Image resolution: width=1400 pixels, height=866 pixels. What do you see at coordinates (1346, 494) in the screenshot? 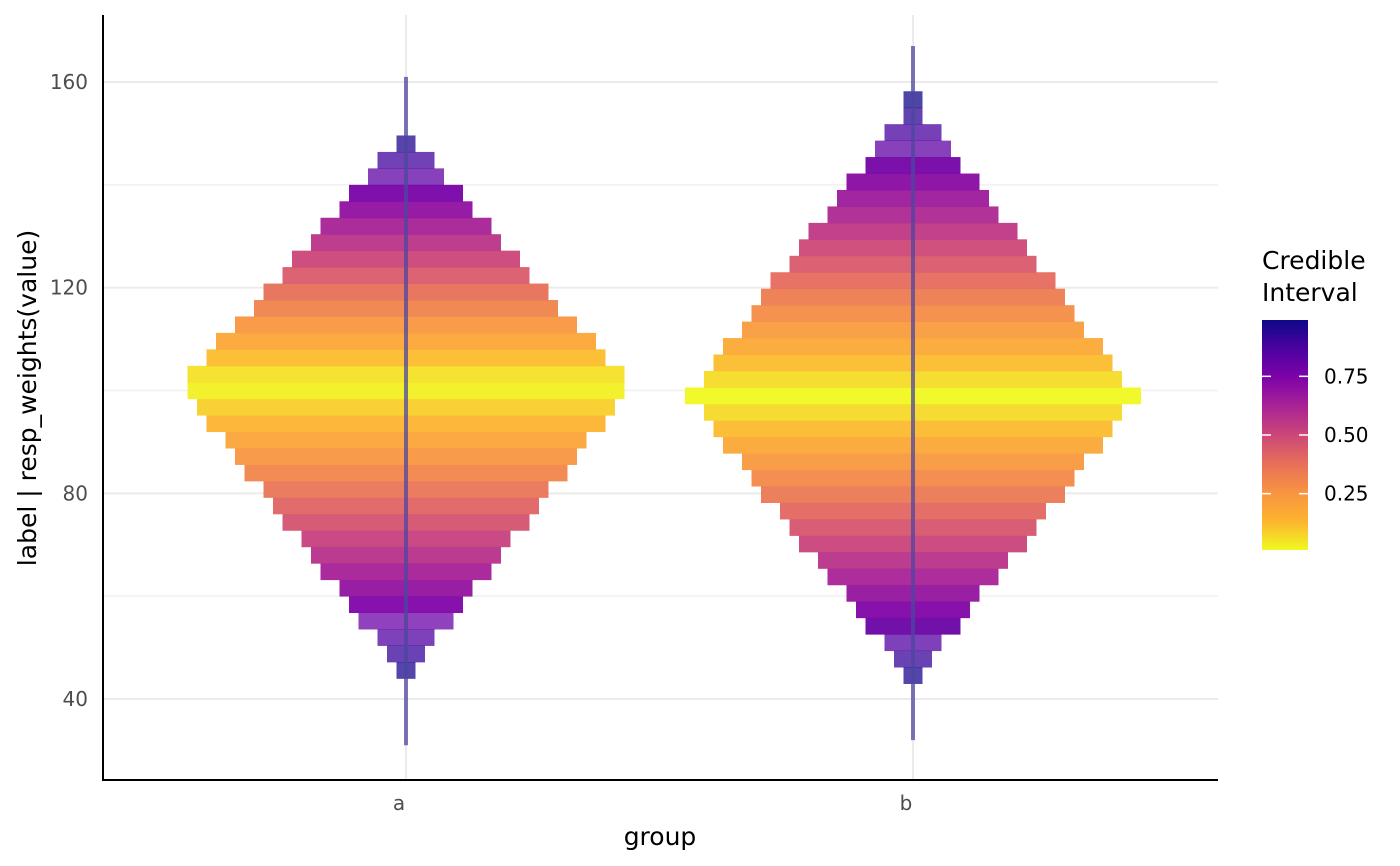
I see `legend-tick-label: 0.25` at bounding box center [1346, 494].